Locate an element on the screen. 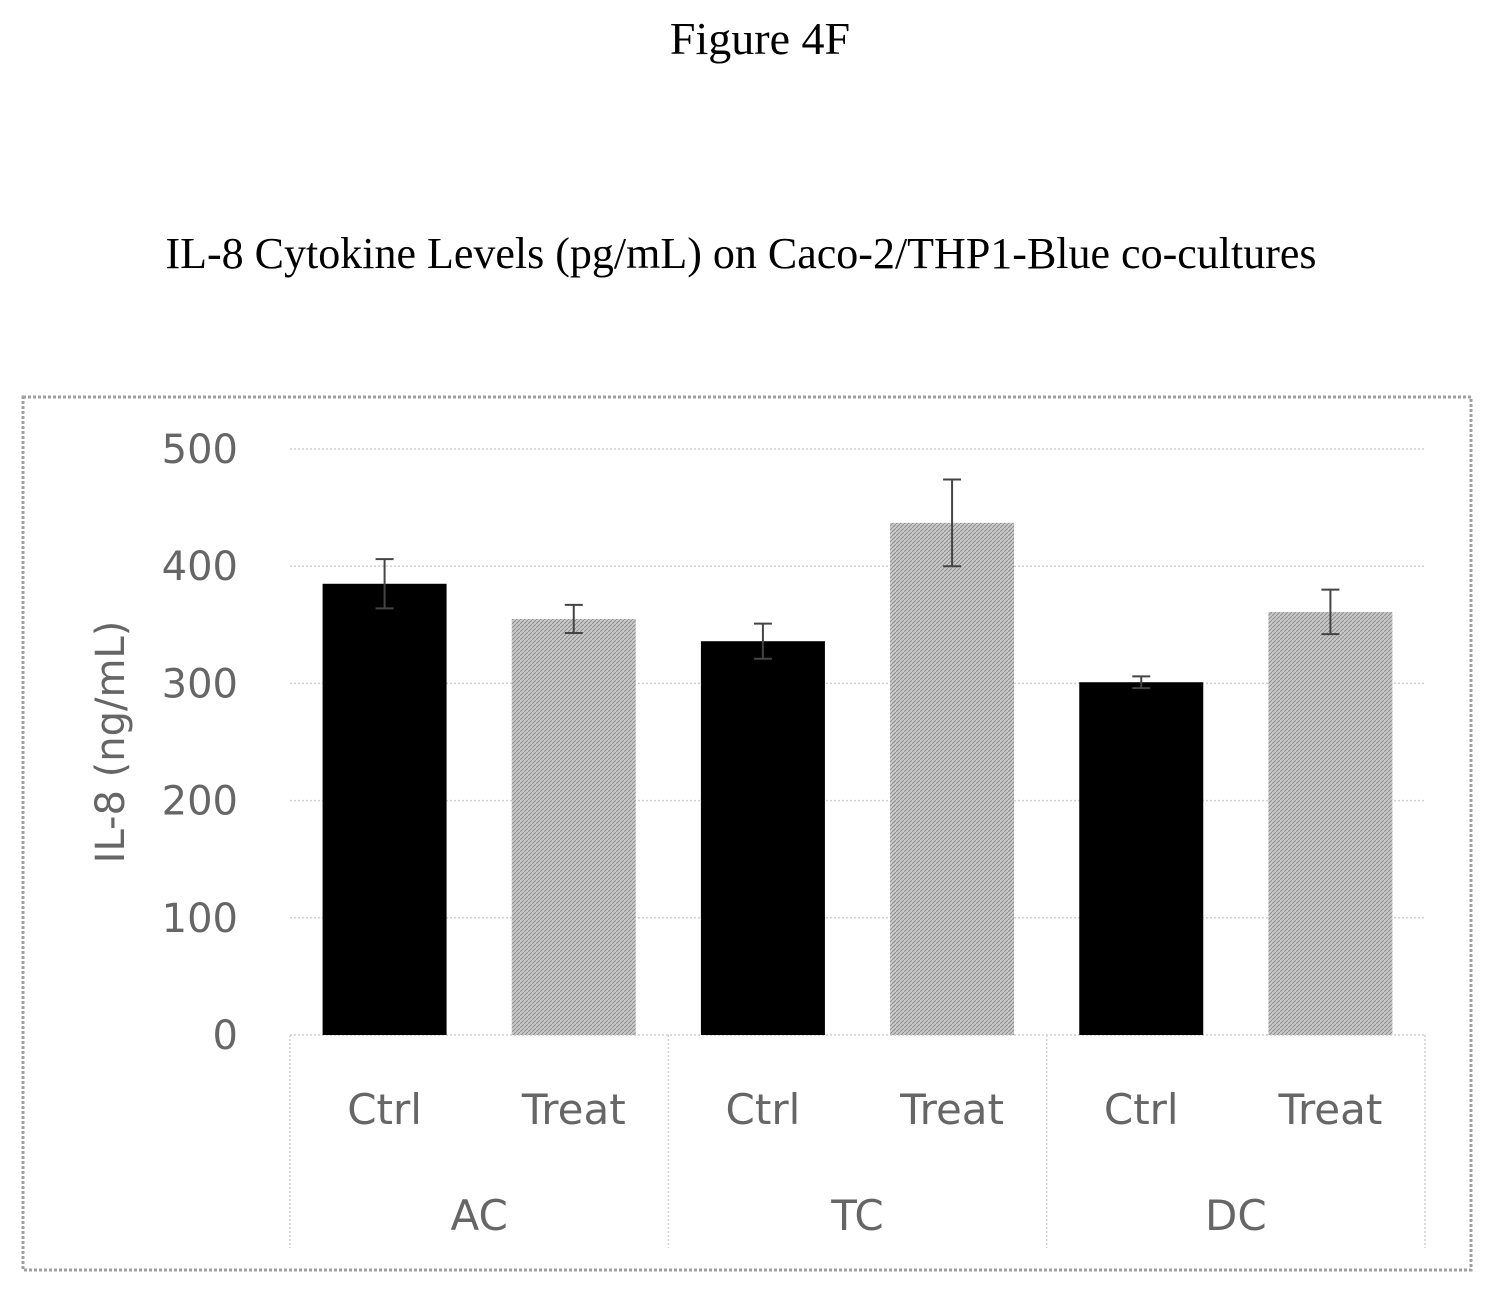  error-bars is located at coordinates (857, 584).